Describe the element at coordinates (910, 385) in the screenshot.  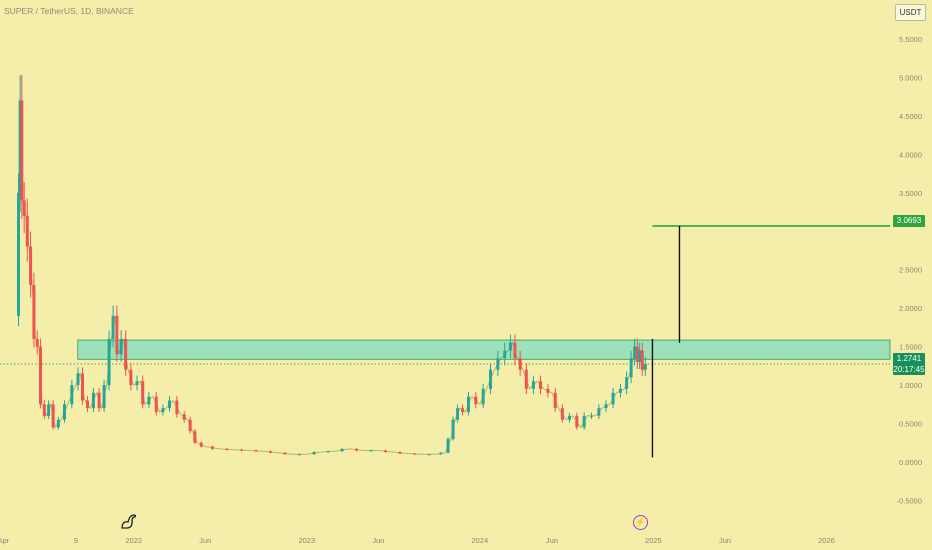
I see `y-tick-label: 1.0000` at that location.